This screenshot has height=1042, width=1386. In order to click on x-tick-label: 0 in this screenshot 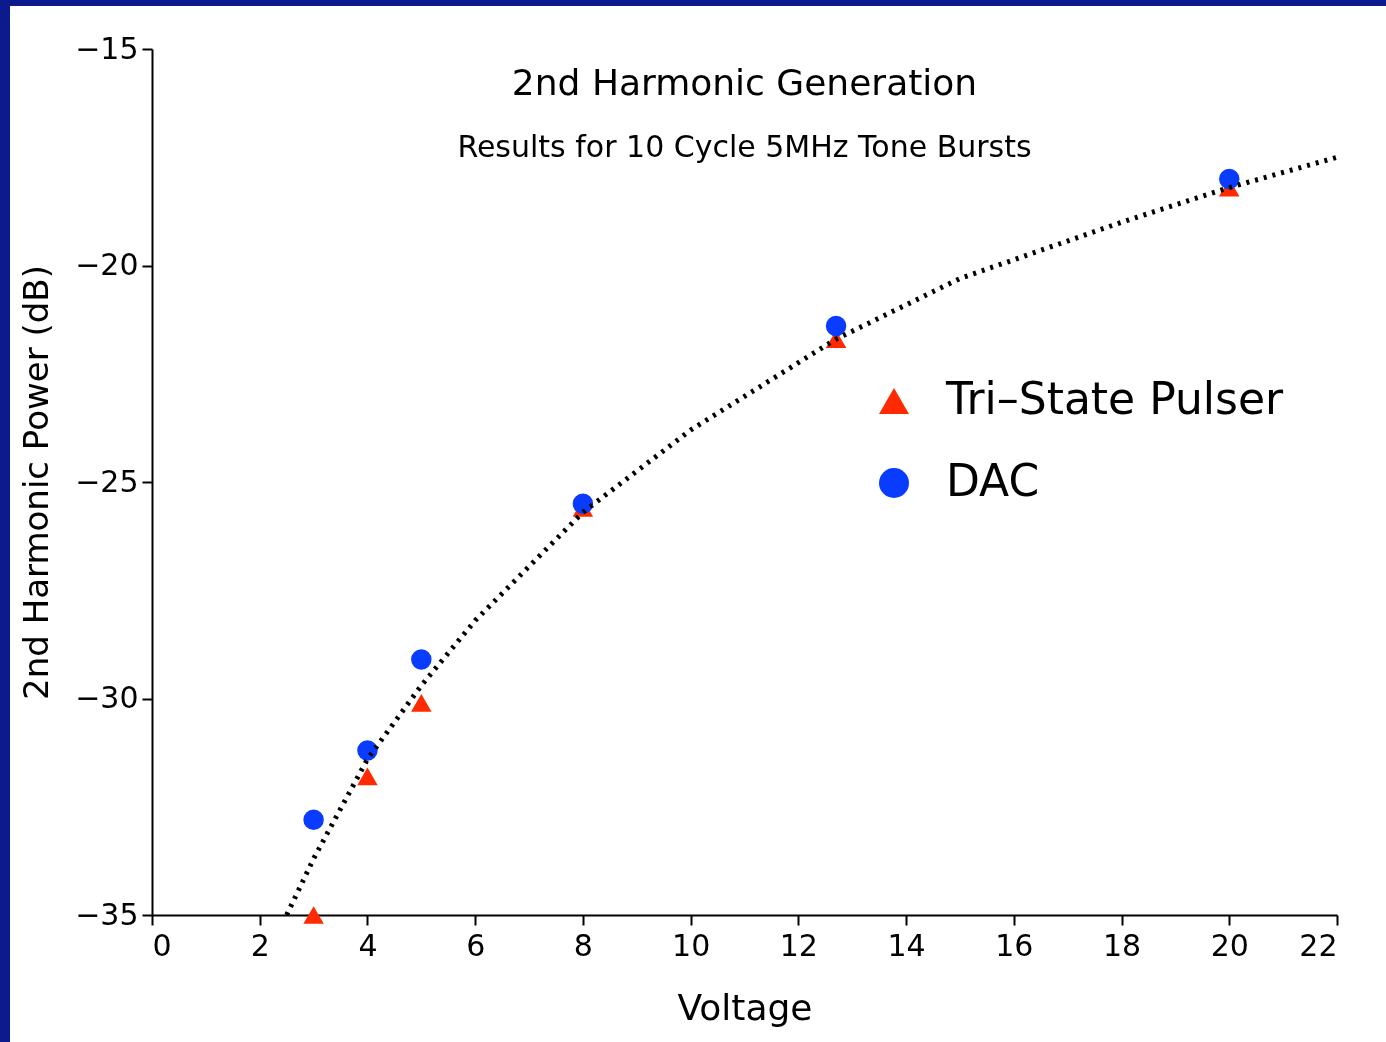, I will do `click(162, 945)`.